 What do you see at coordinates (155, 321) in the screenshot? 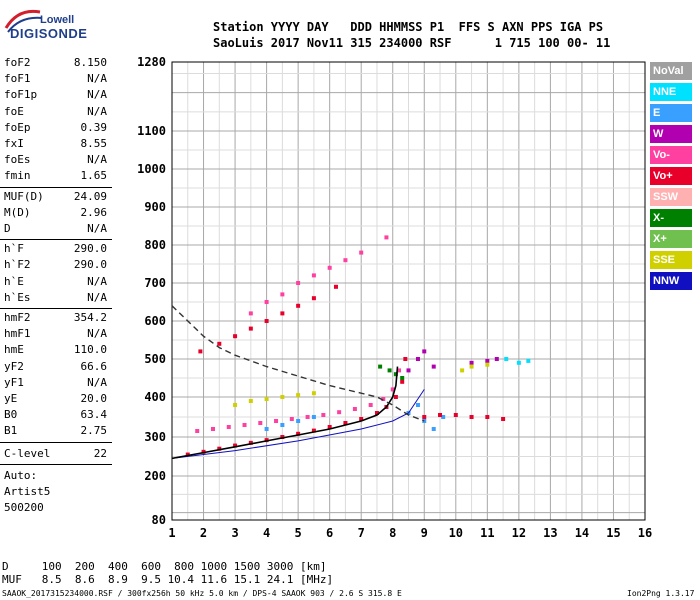
I see `y-tick-label: 600` at bounding box center [155, 321].